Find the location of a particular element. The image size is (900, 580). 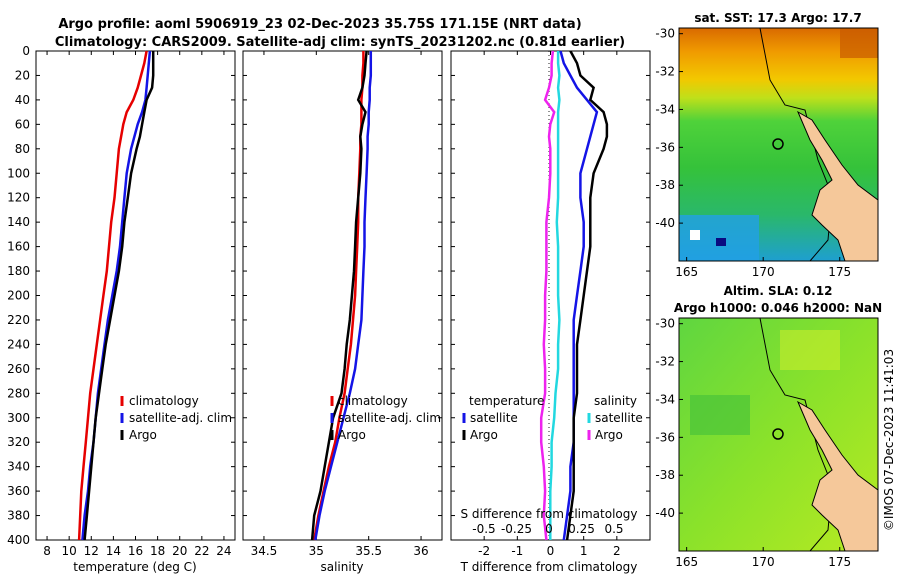

x-tick-label: 35 is located at coordinates (316, 551).